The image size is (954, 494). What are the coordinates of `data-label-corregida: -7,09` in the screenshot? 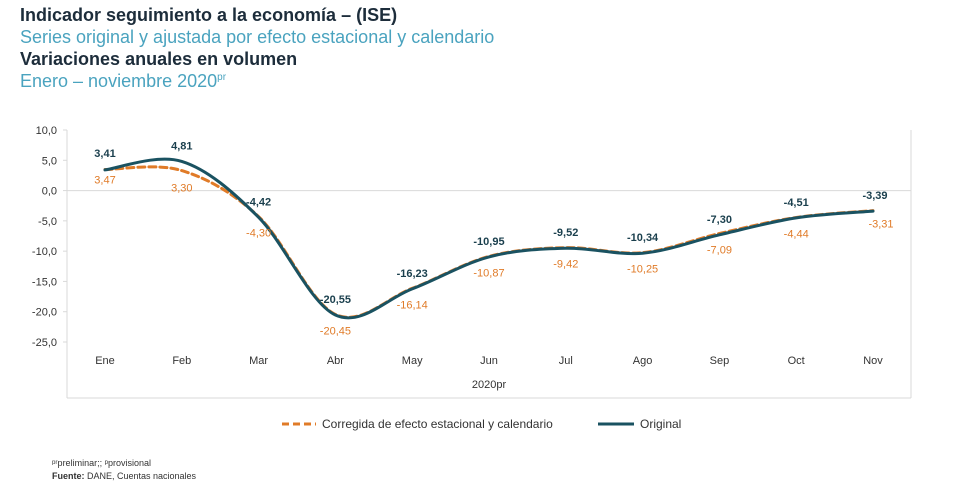 It's located at (719, 251).